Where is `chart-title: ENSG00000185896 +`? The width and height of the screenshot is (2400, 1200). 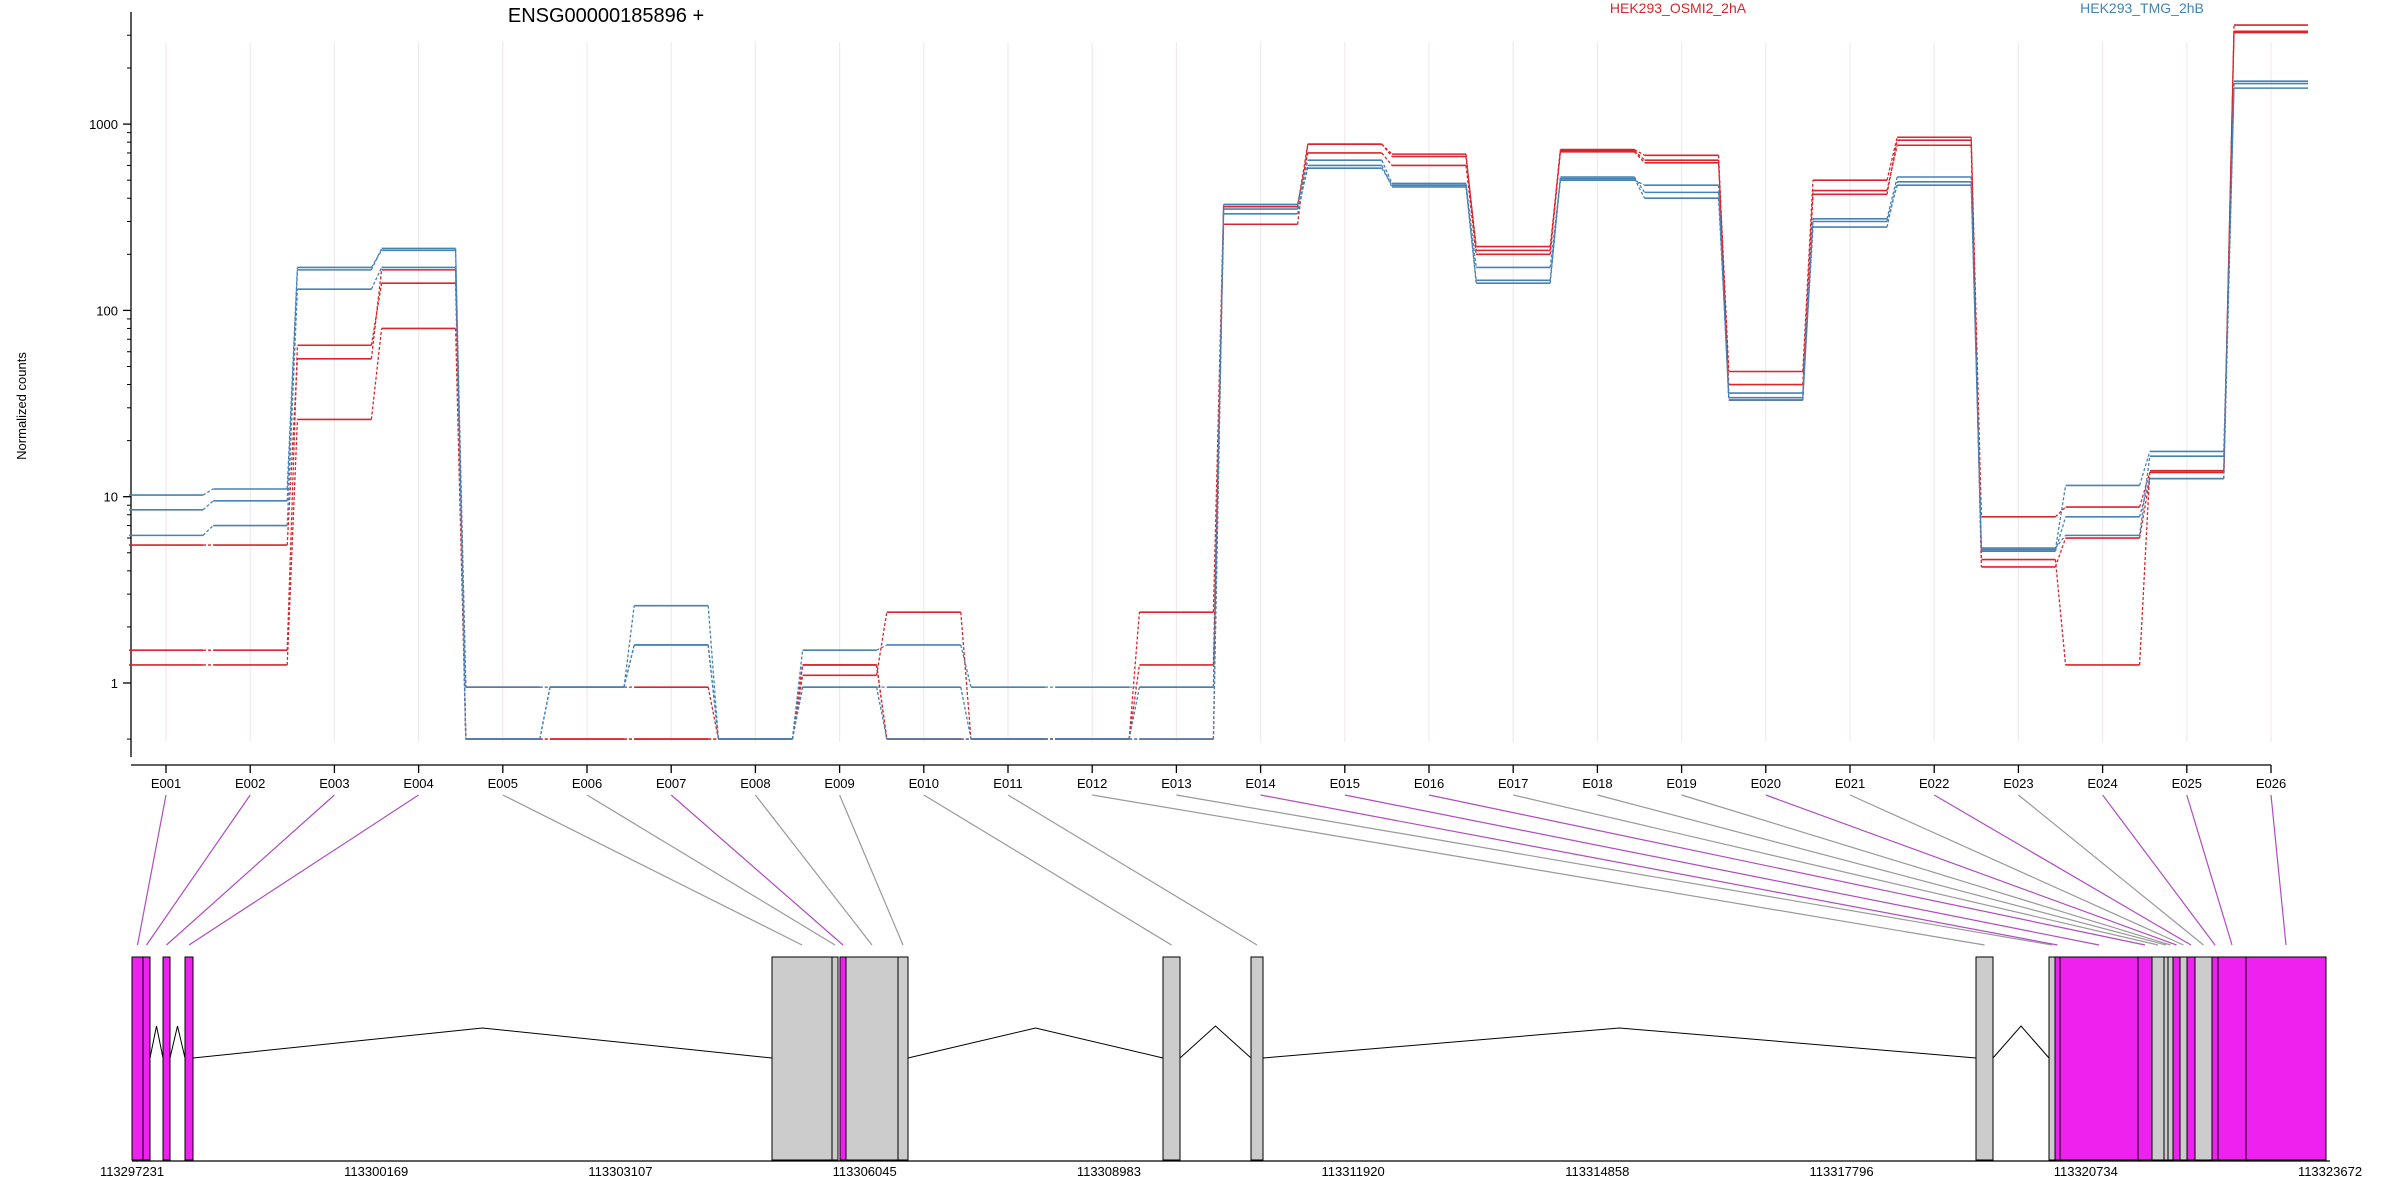 chart-title: ENSG00000185896 + is located at coordinates (606, 16).